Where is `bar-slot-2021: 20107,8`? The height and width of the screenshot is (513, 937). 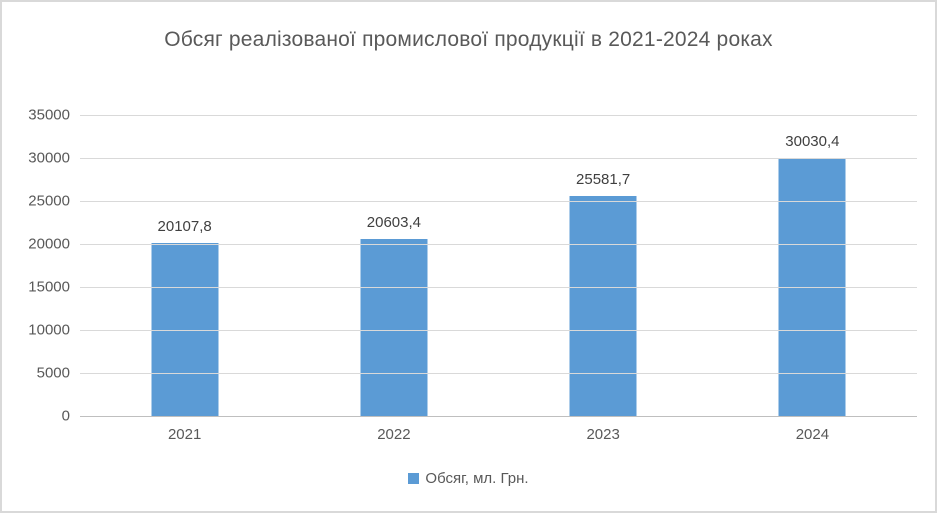
bar-slot-2021: 20107,8 is located at coordinates (184, 265).